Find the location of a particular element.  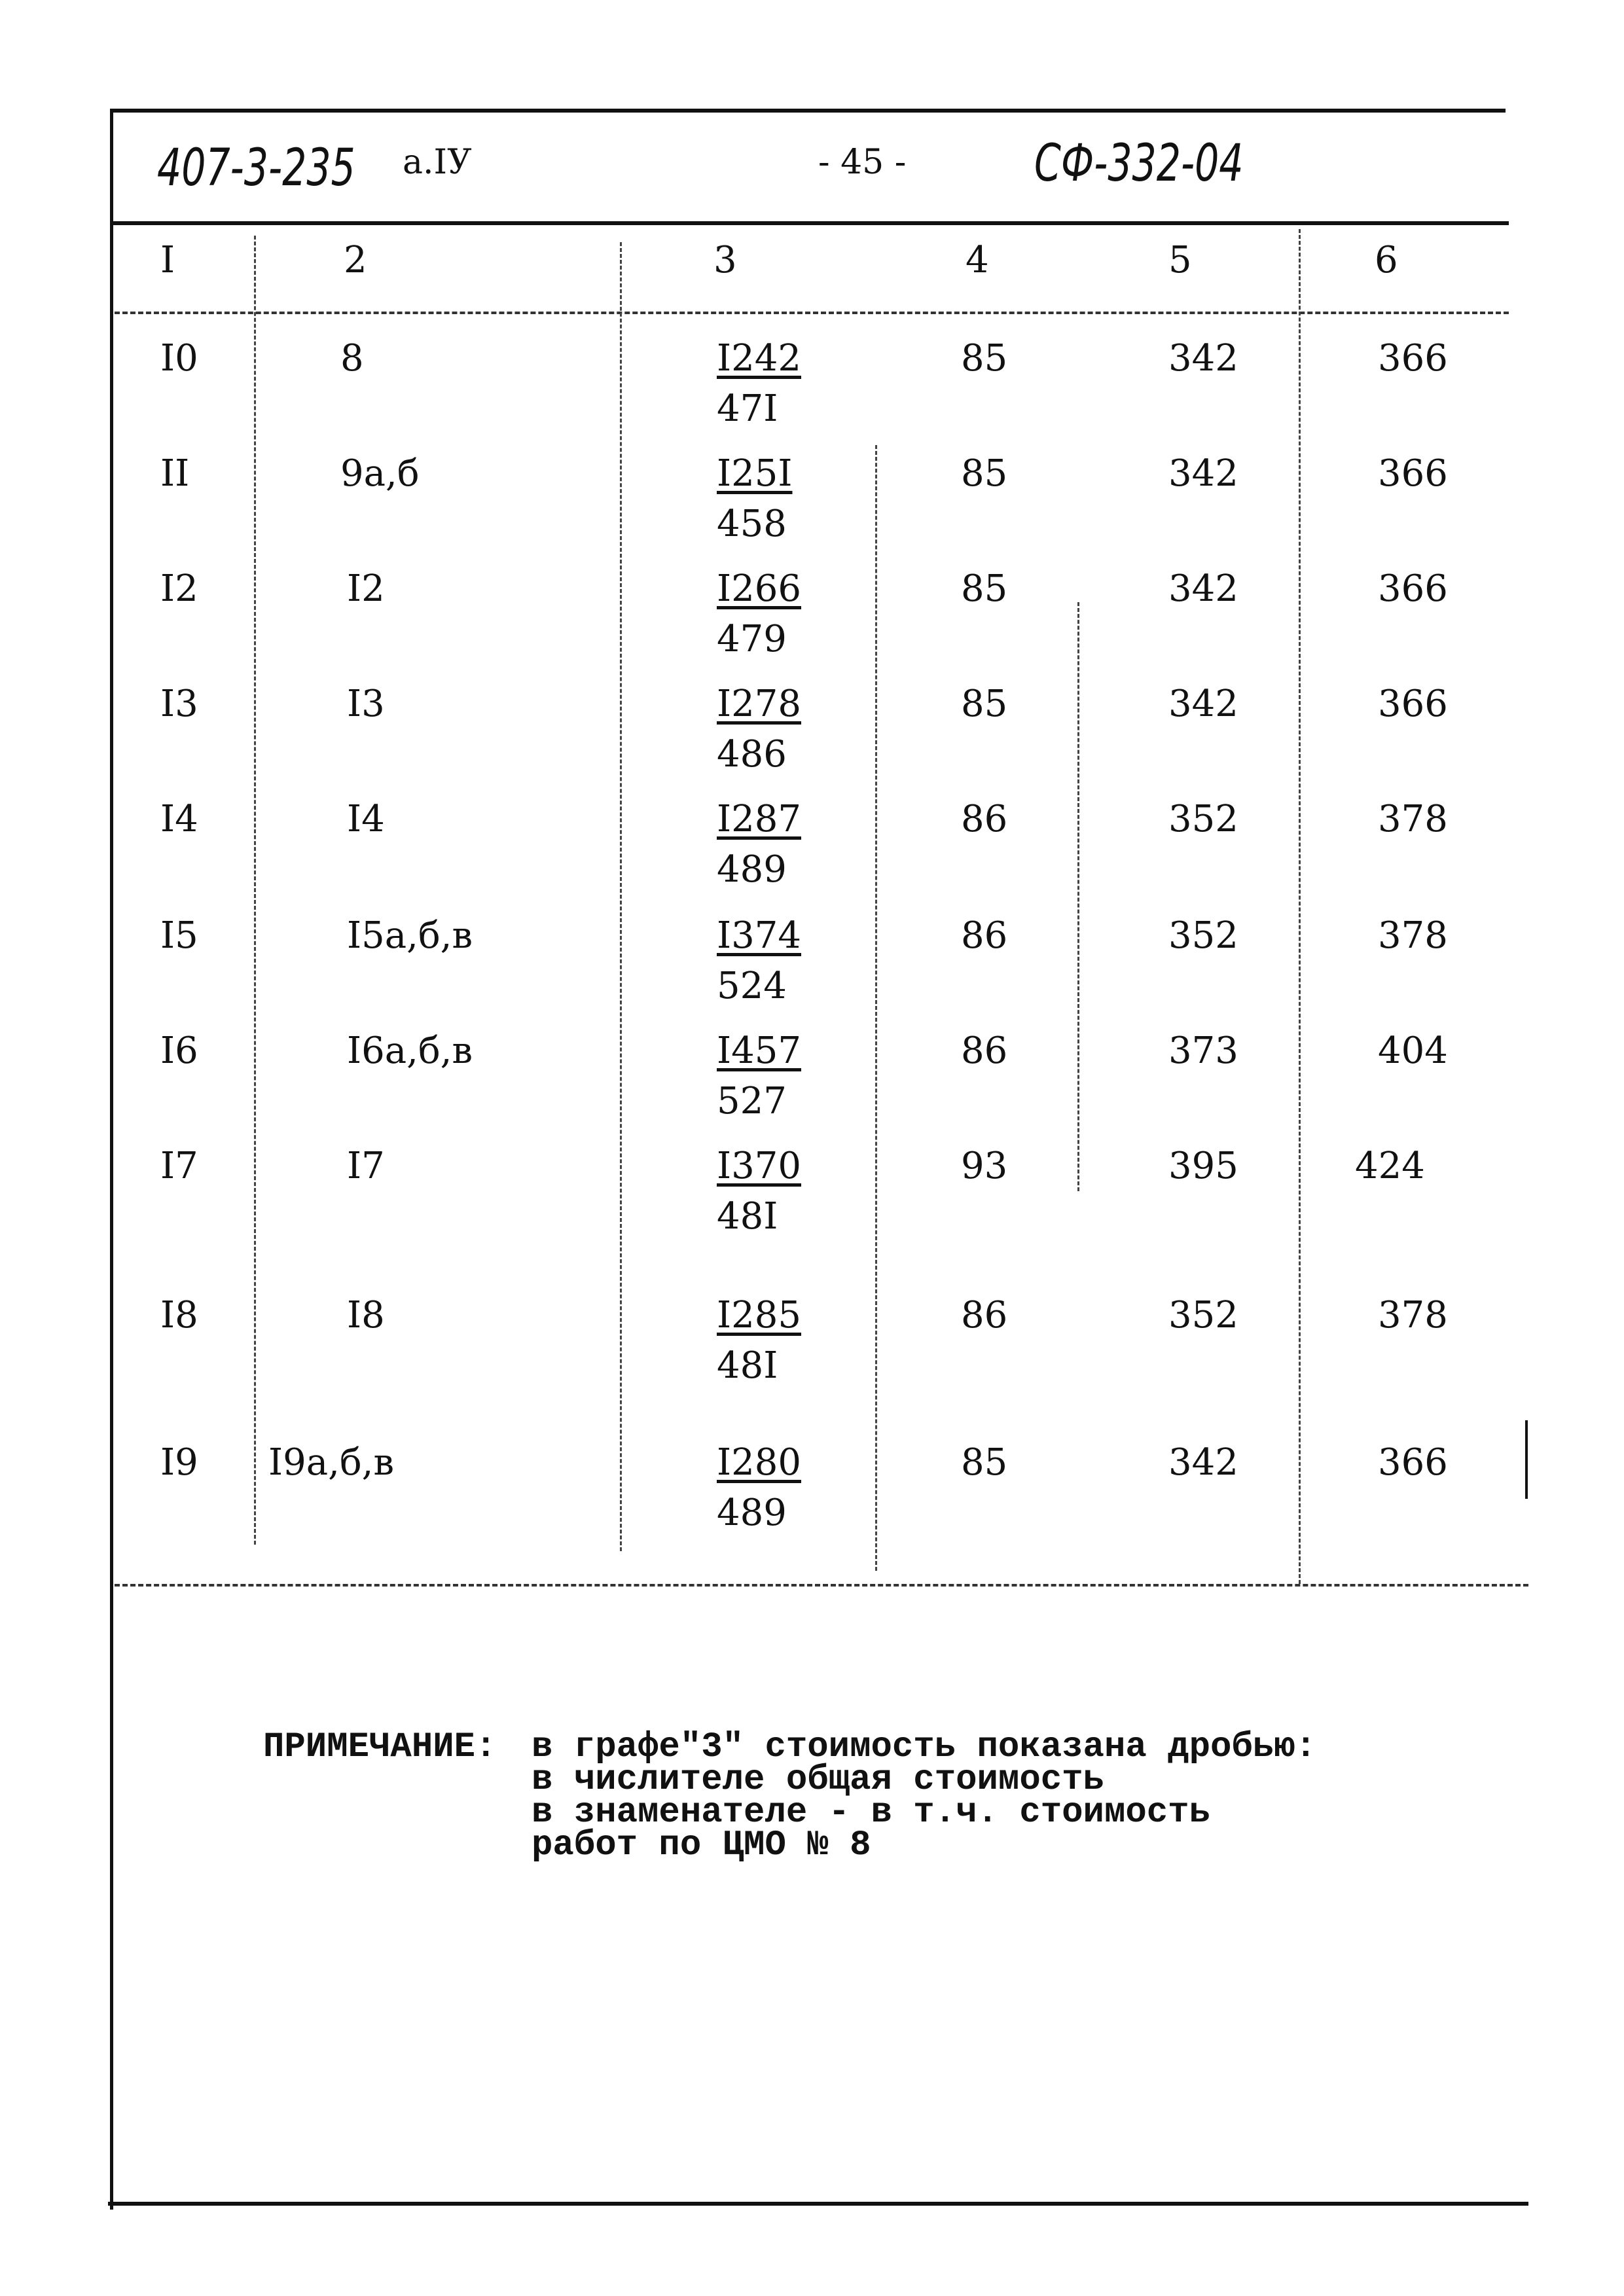

column-header-divider is located at coordinates (812, 313).